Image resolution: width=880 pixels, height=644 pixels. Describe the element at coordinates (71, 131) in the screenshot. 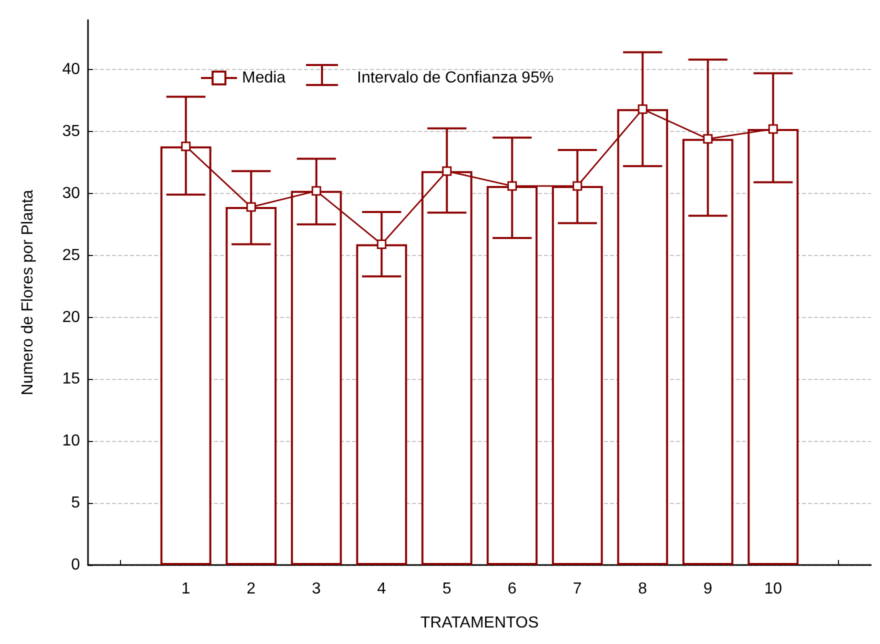

I see `y-tick-label: 35` at that location.